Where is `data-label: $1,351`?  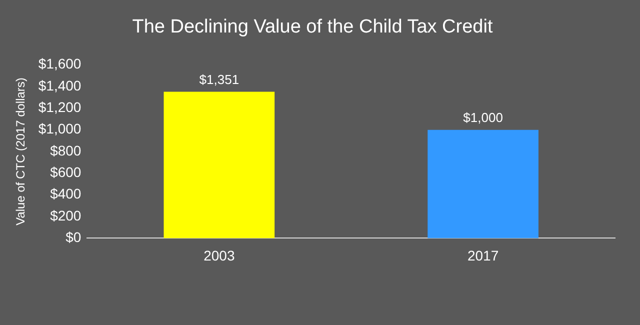
data-label: $1,351 is located at coordinates (219, 79).